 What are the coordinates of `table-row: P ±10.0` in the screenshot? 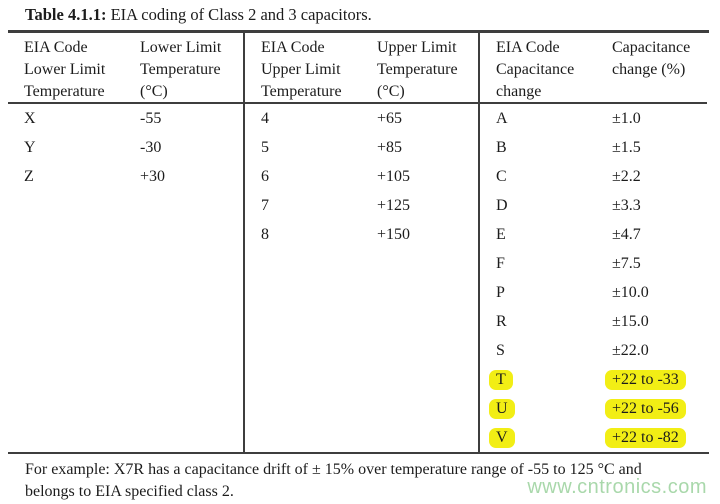 It's located at (593, 292).